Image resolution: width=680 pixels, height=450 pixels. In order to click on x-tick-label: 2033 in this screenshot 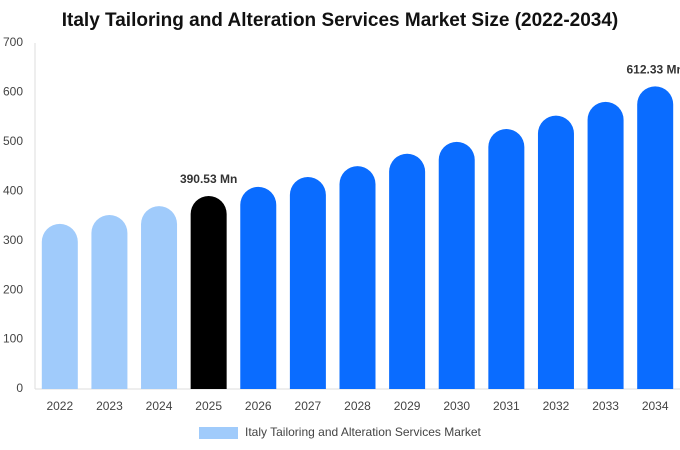, I will do `click(605, 406)`.